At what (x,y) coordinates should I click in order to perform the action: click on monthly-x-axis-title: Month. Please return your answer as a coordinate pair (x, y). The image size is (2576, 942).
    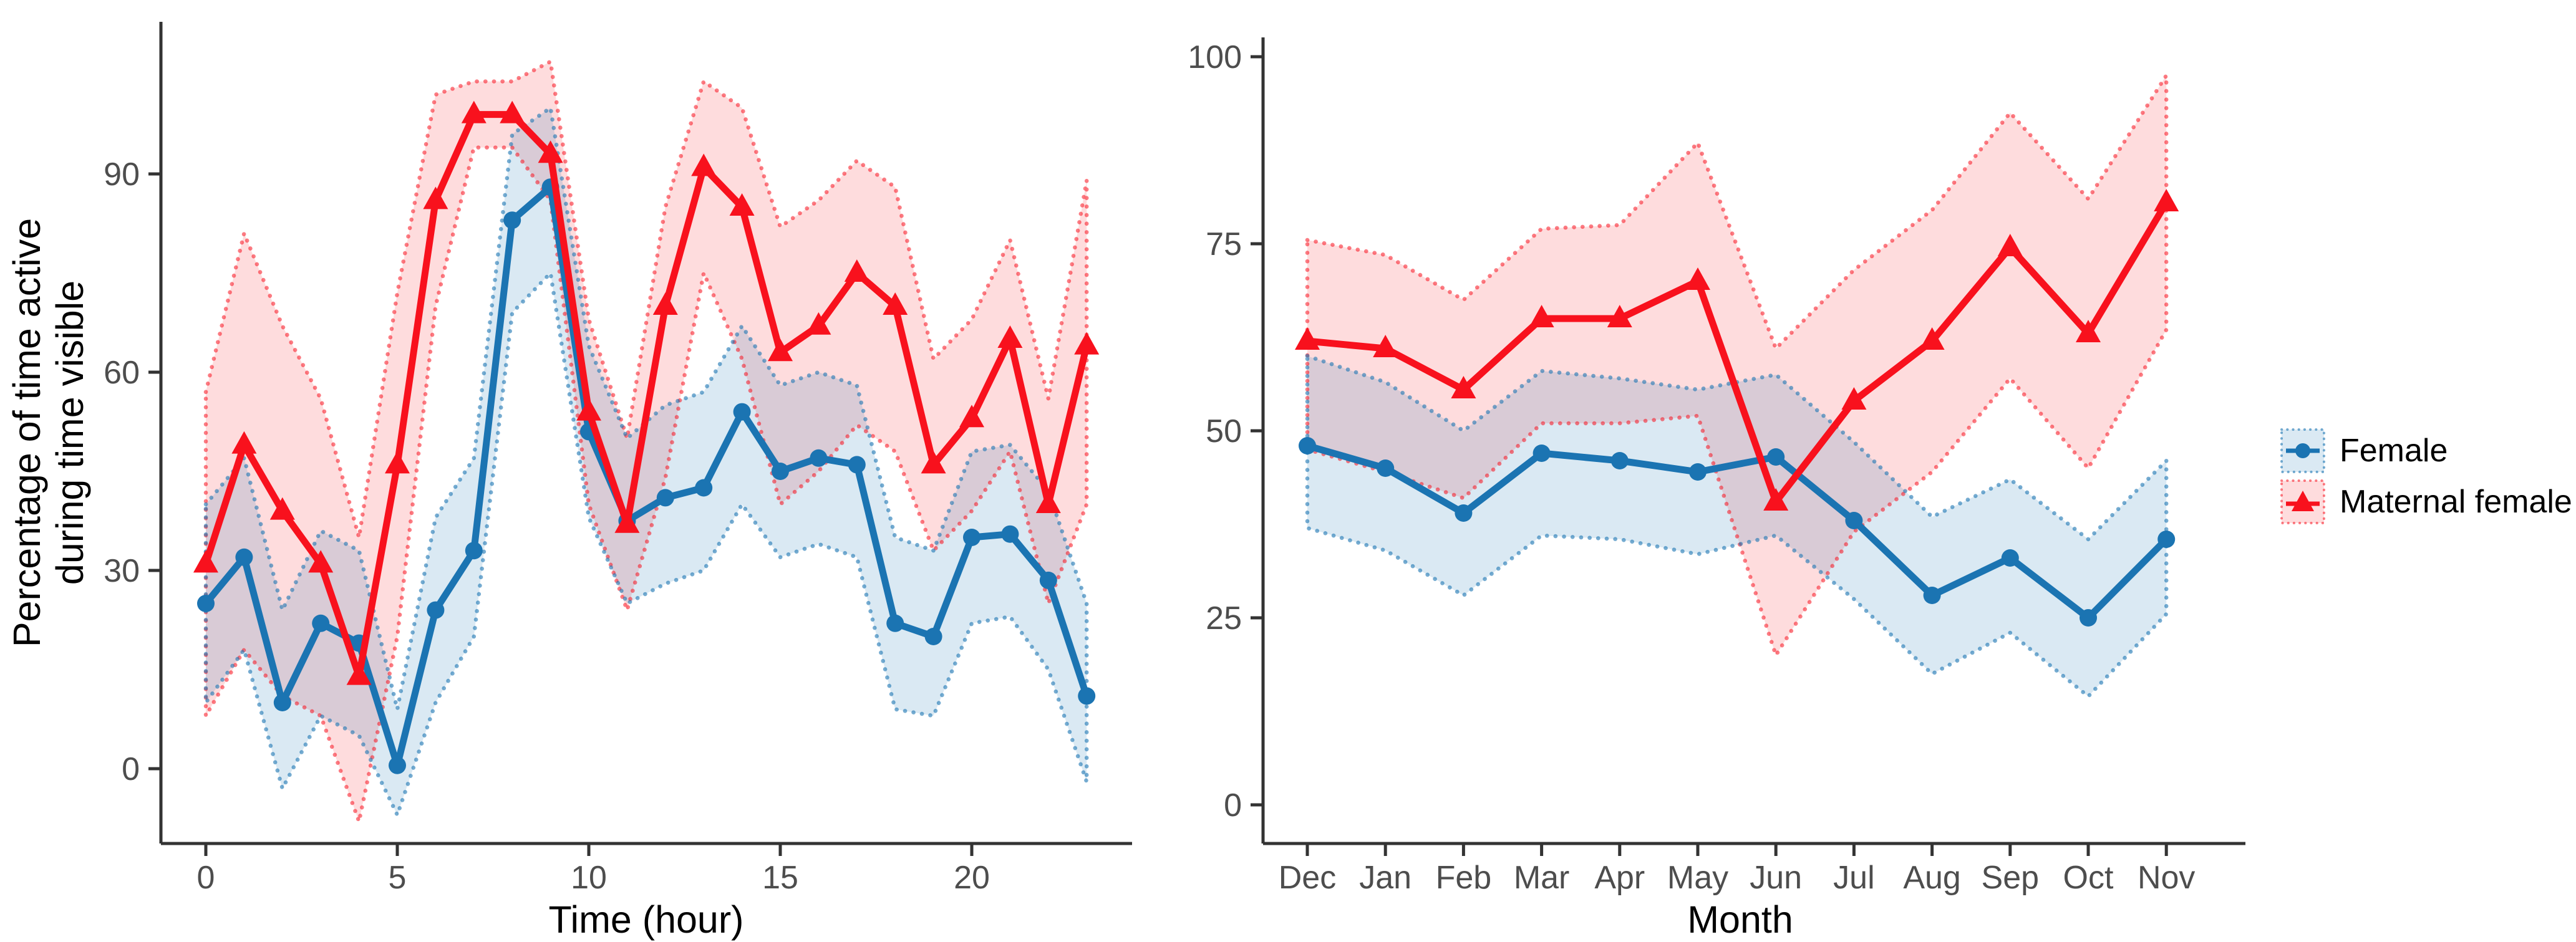
    Looking at the image, I should click on (1740, 919).